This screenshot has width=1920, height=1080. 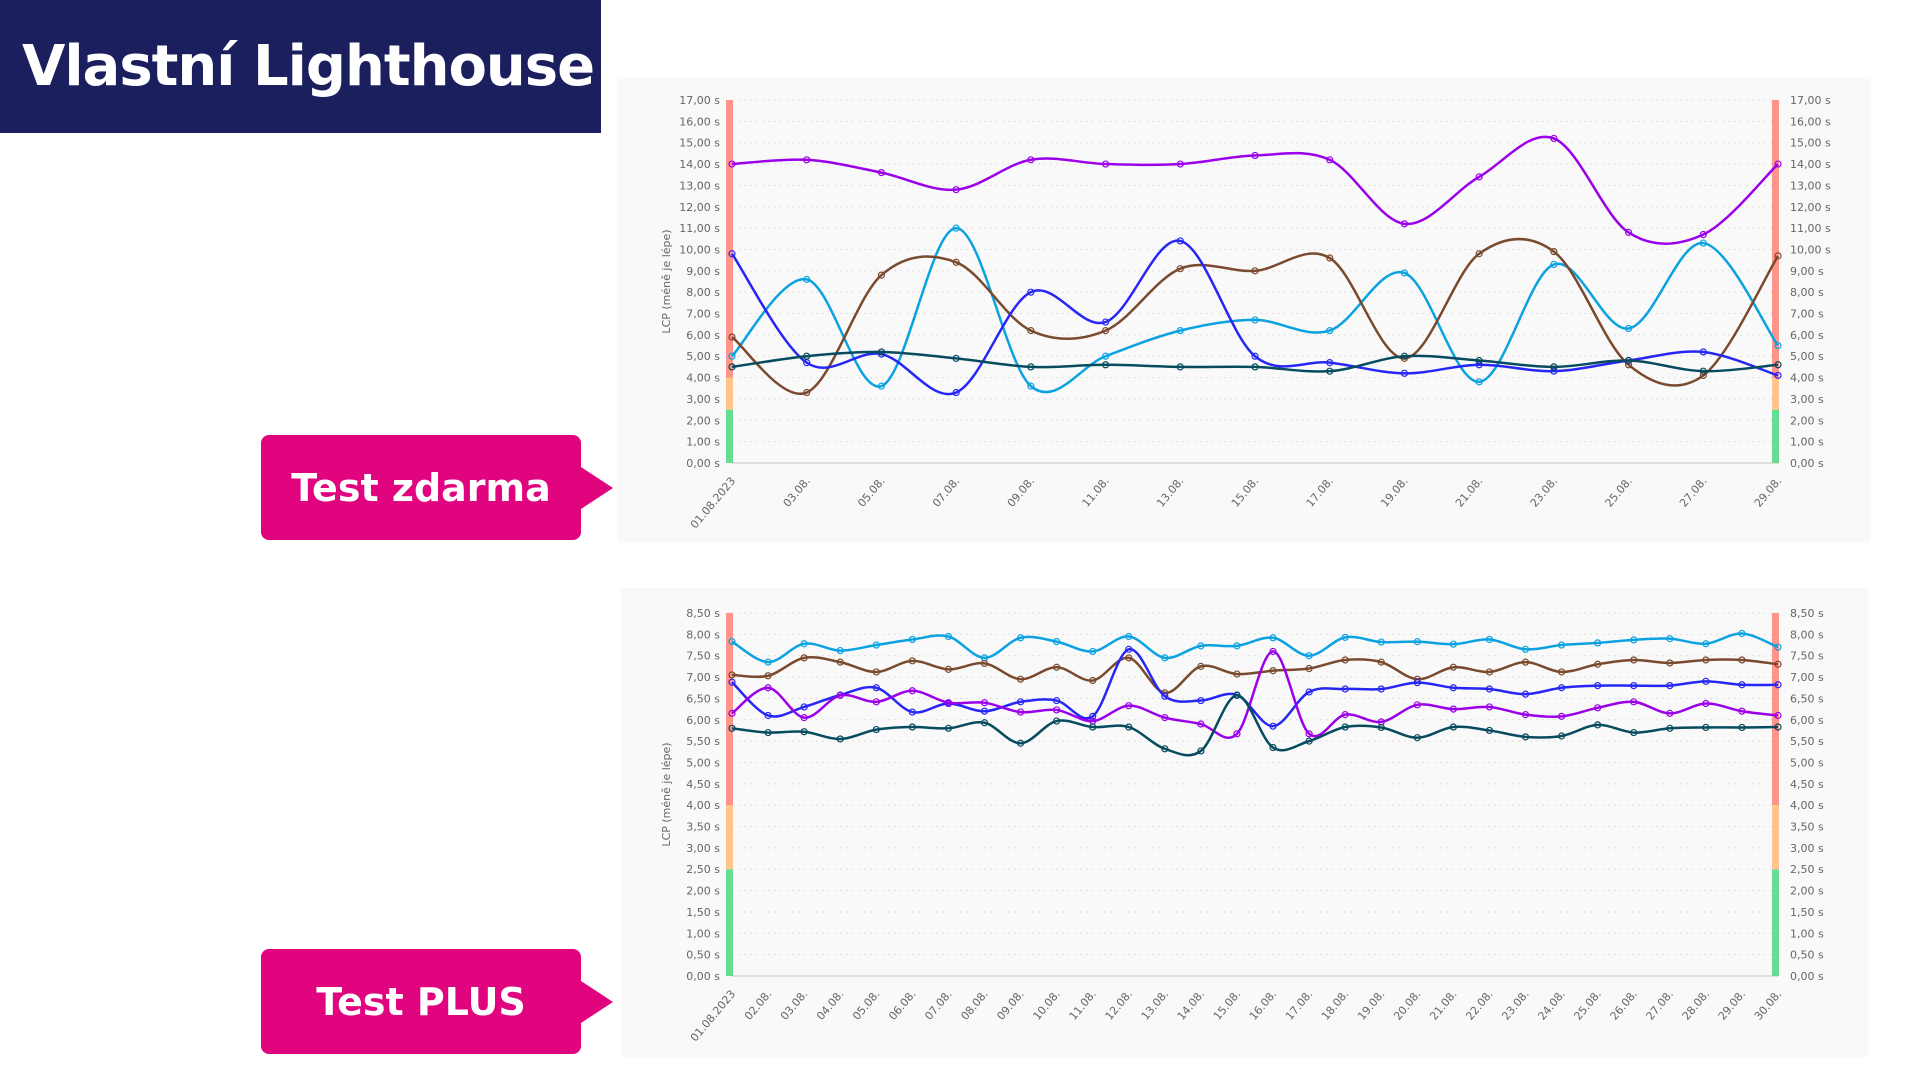 What do you see at coordinates (1768, 1005) in the screenshot?
I see `x-tick-label: 30.08.` at bounding box center [1768, 1005].